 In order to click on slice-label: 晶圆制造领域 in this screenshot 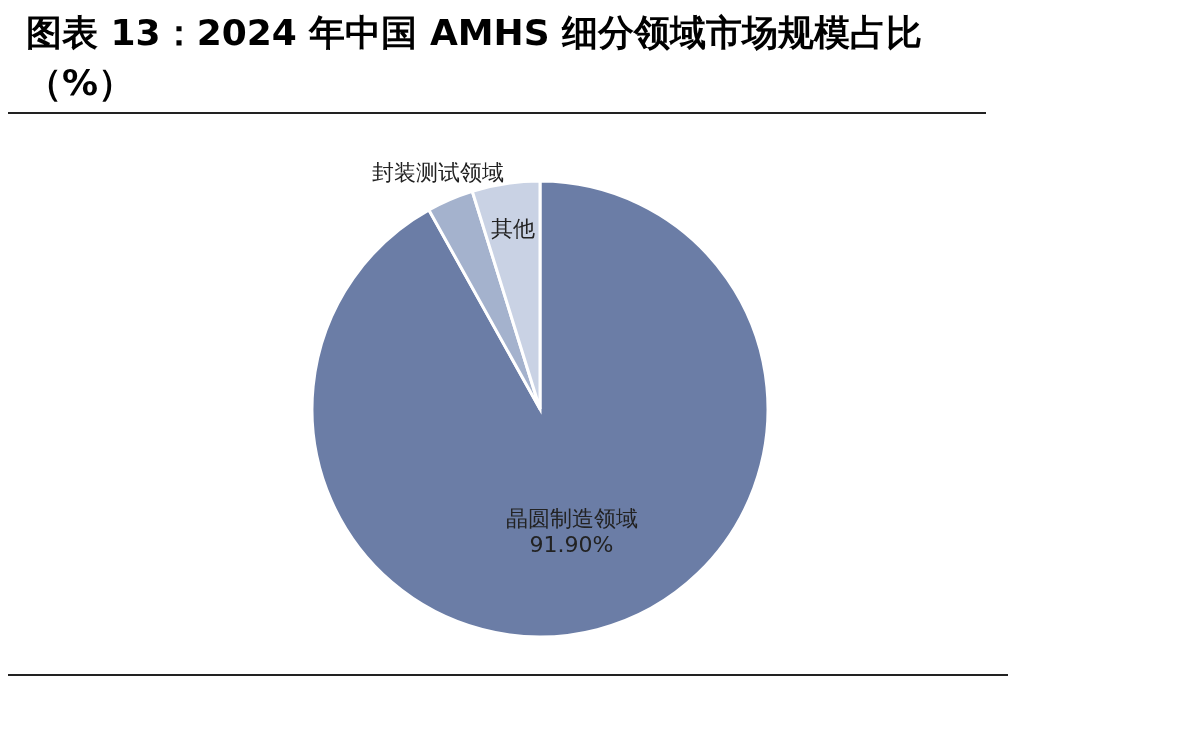, I will do `click(571, 518)`.